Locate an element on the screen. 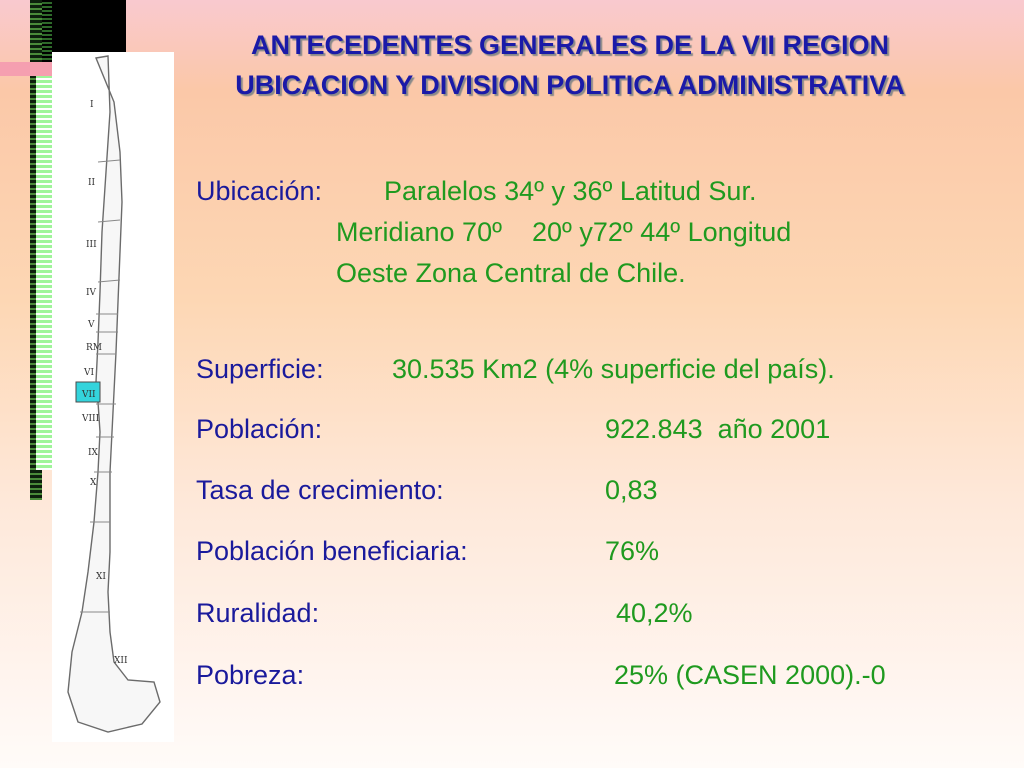  pobreza-value: 25% (CASEN 2000).-0 is located at coordinates (750, 675).